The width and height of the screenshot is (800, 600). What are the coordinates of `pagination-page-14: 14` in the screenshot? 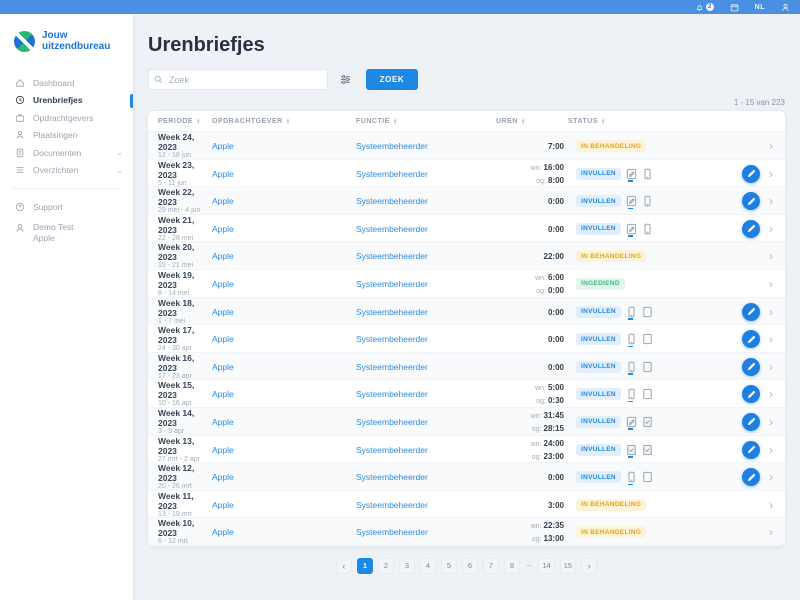 It's located at (546, 565).